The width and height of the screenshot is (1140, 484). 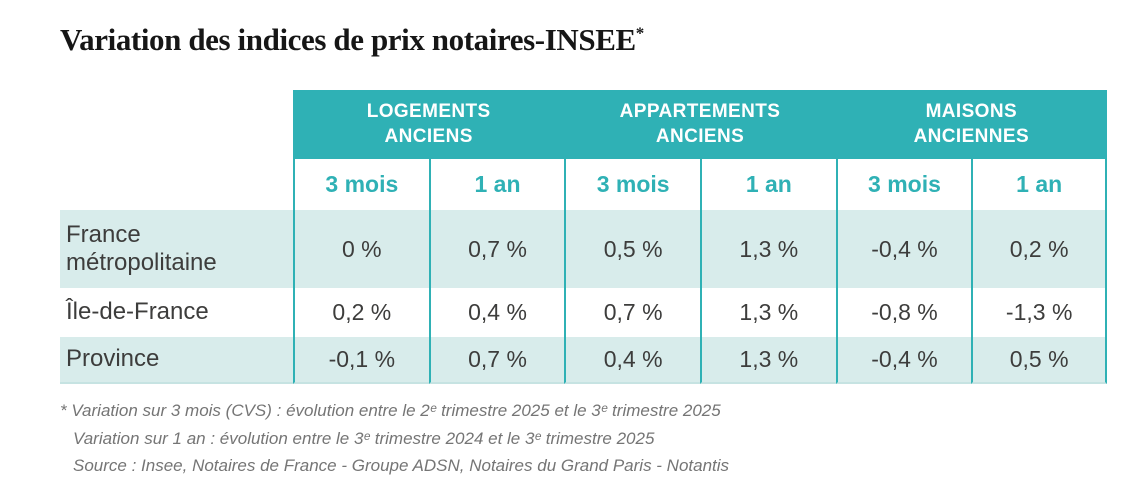 I want to click on subheader-maisons-3mois: 3 mois, so click(x=903, y=184).